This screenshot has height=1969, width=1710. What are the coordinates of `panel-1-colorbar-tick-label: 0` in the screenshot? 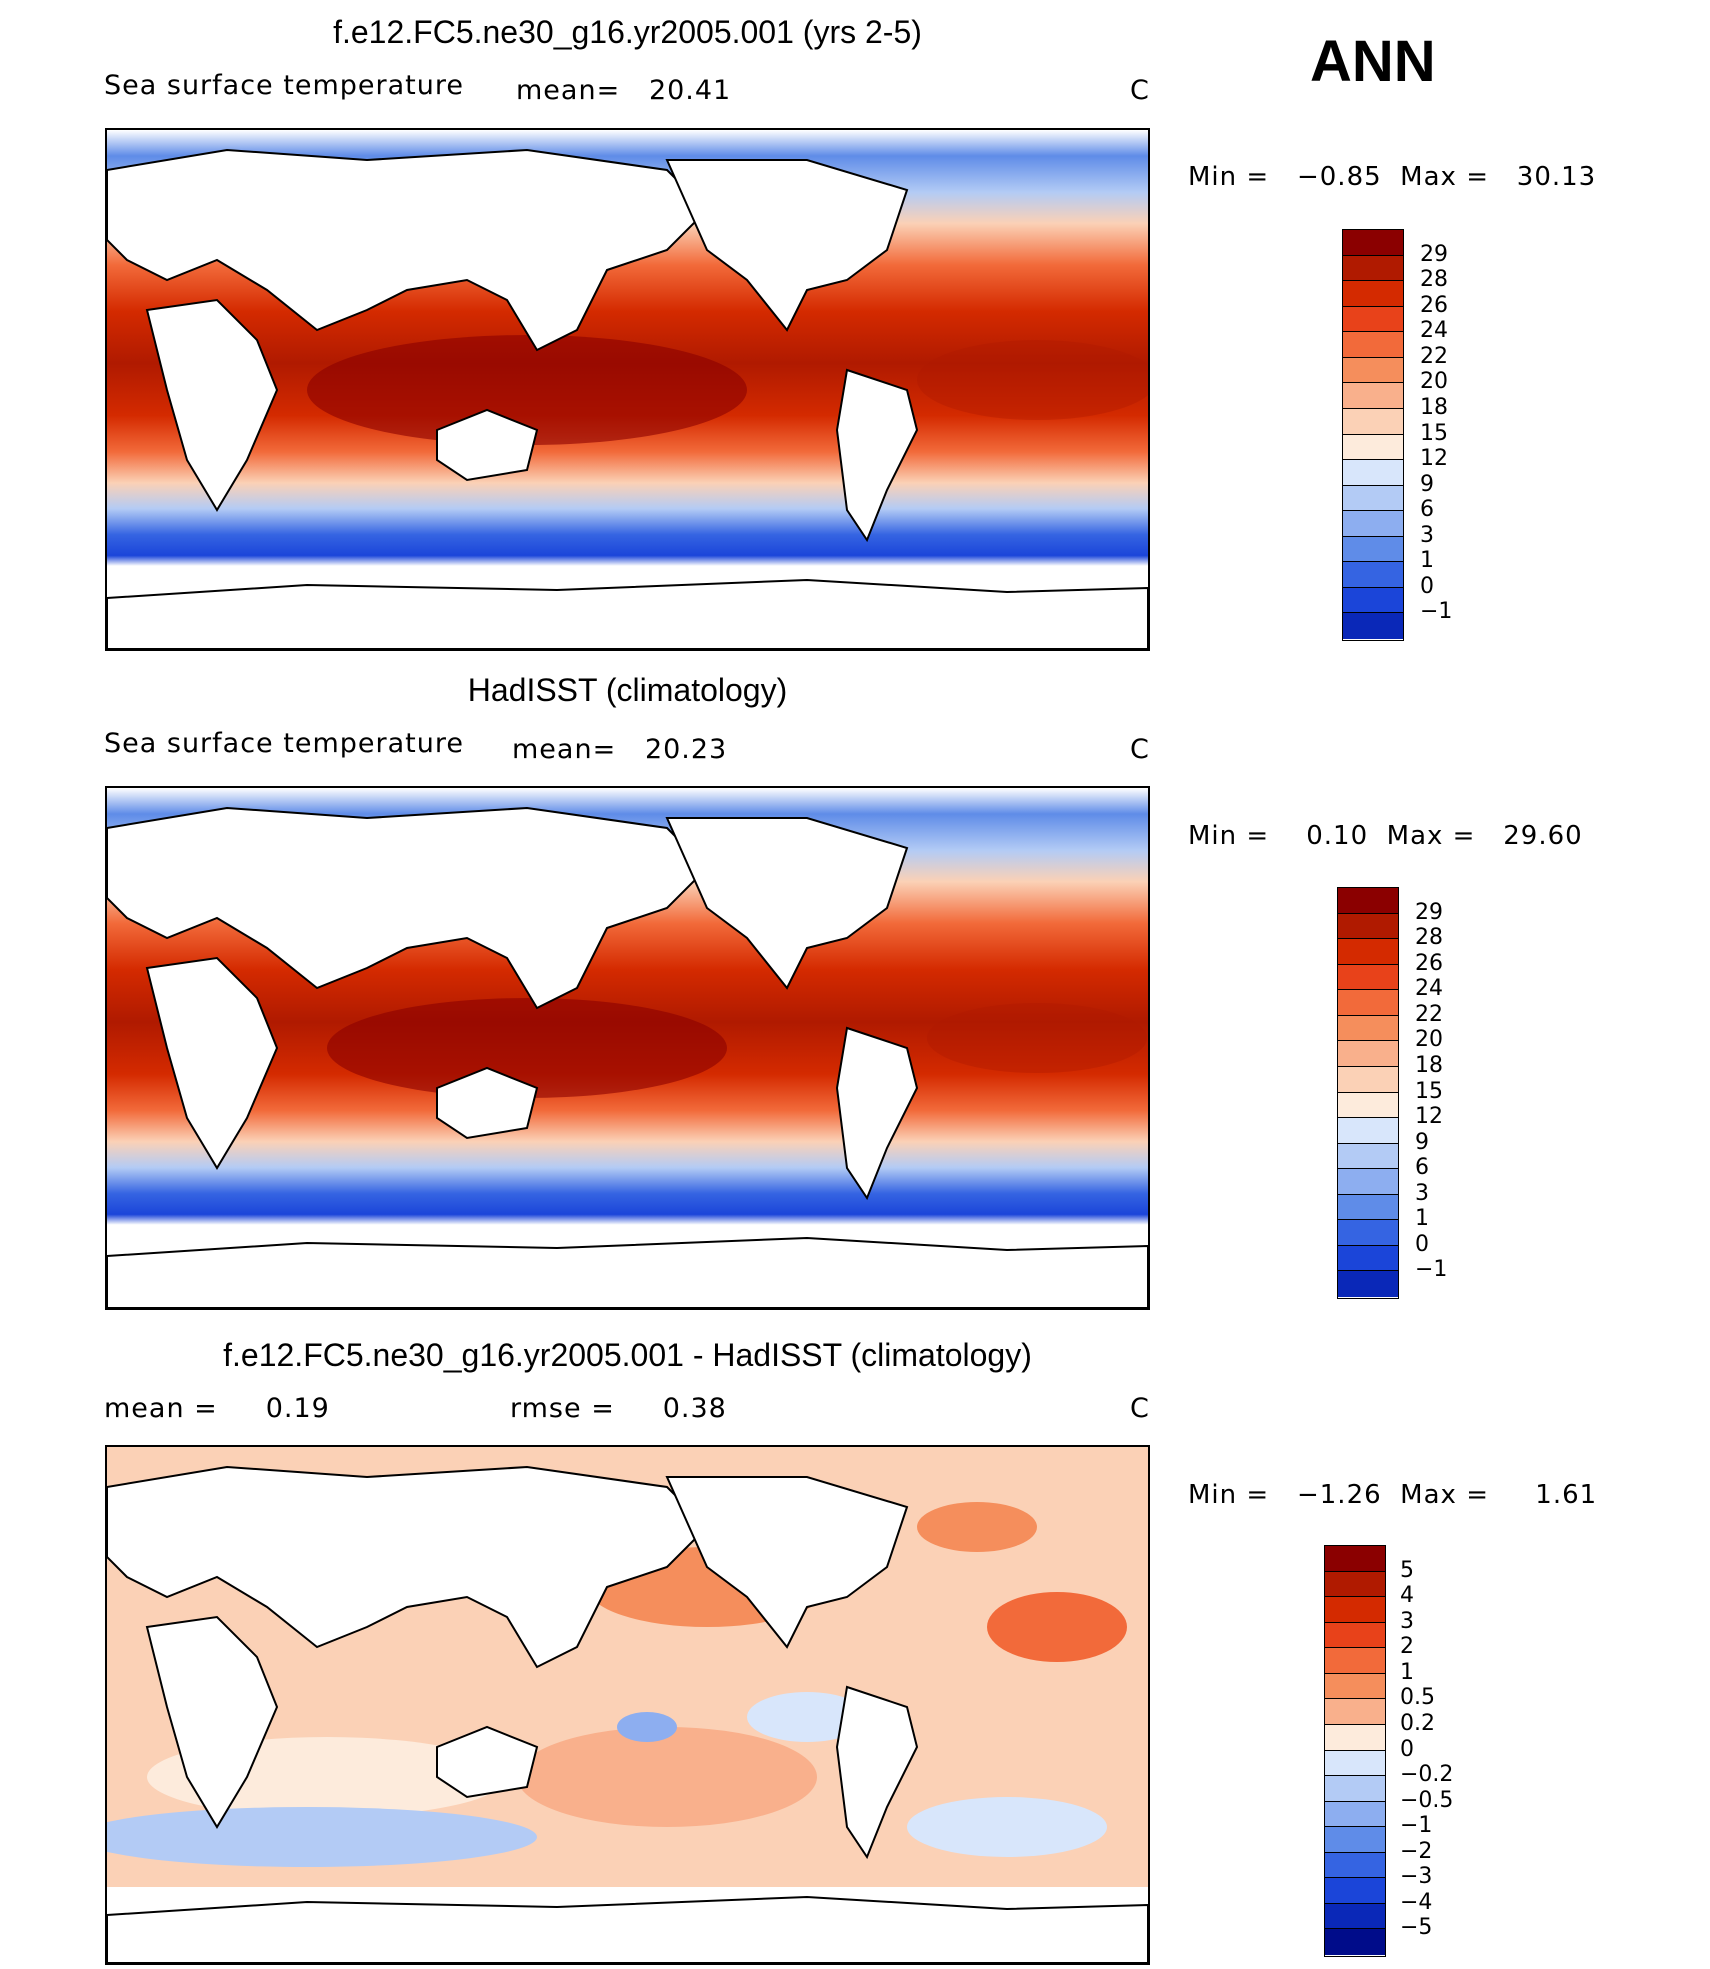 It's located at (1427, 586).